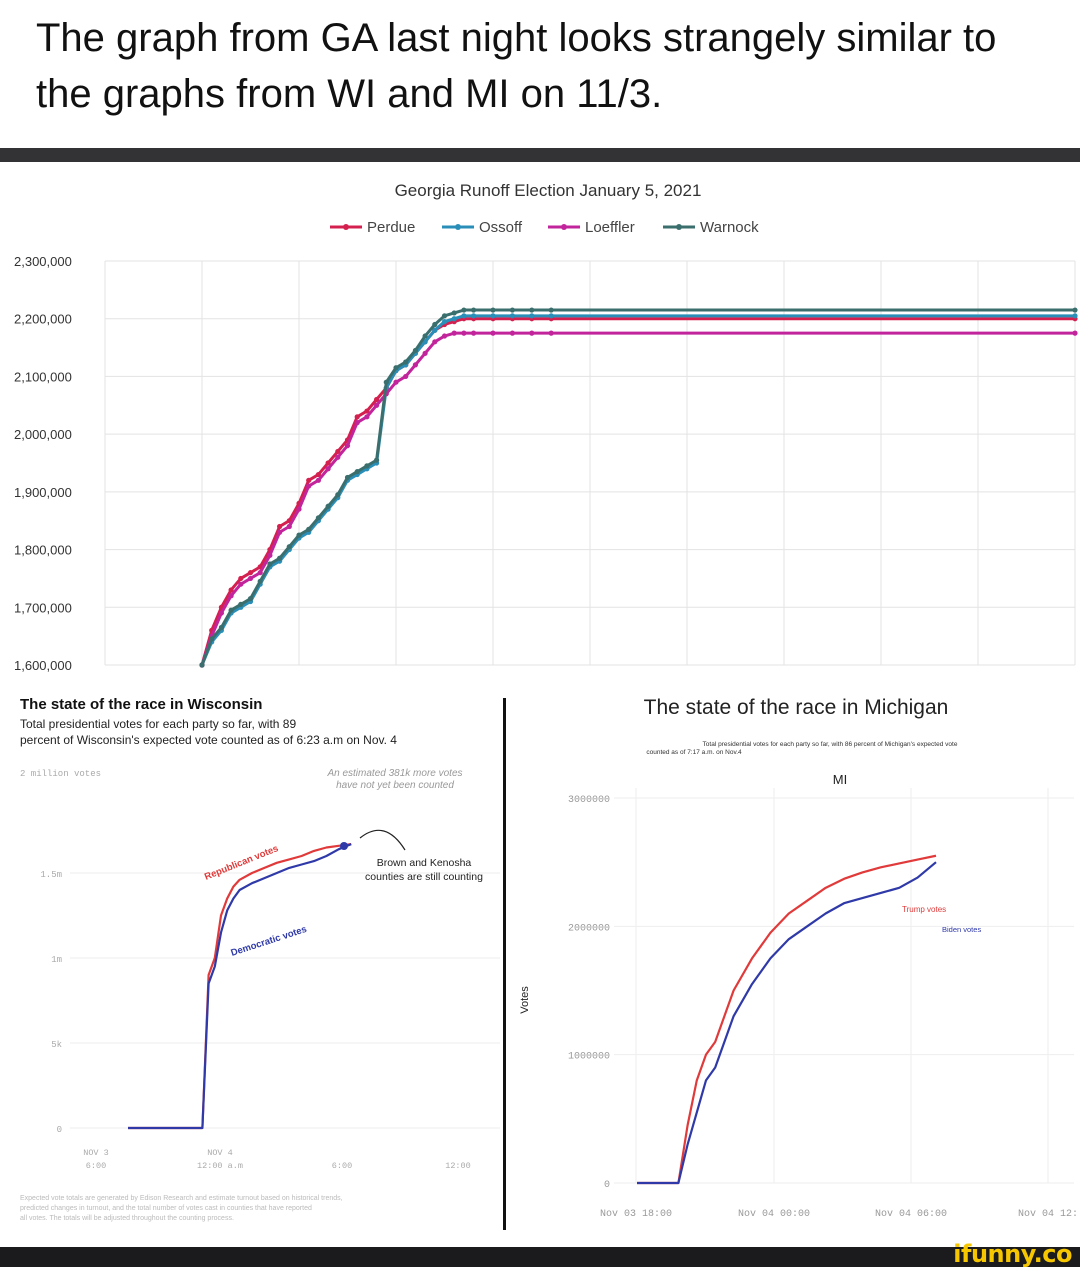 The height and width of the screenshot is (1268, 1080). Describe the element at coordinates (540, 155) in the screenshot. I see `image-top-rule` at that location.